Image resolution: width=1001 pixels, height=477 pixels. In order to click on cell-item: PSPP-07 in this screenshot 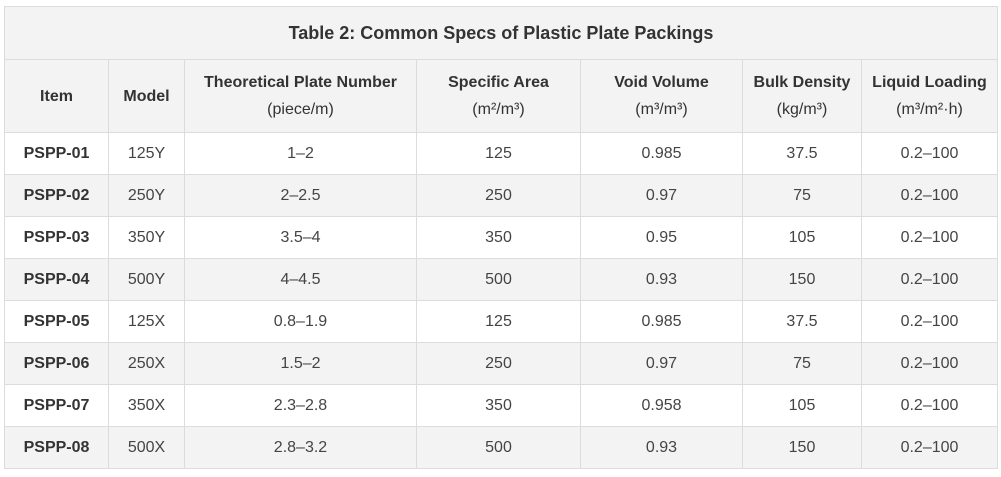, I will do `click(56, 405)`.